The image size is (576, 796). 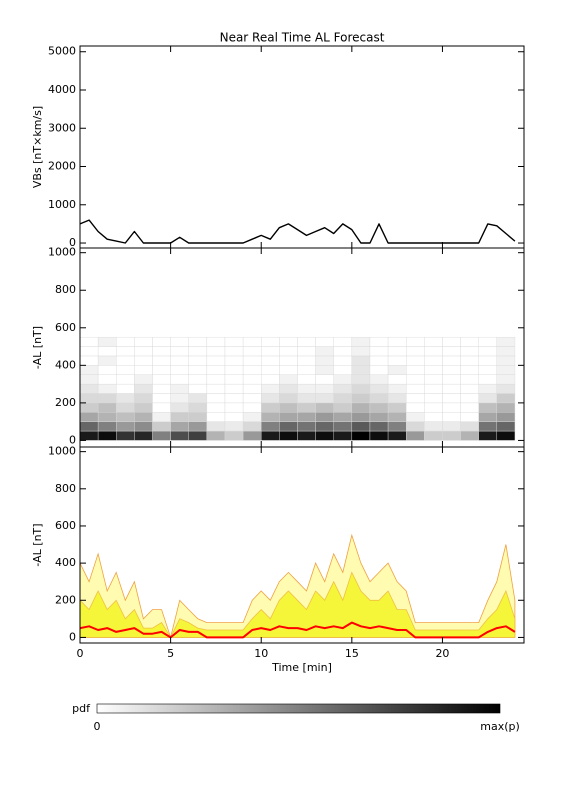 What do you see at coordinates (65, 402) in the screenshot?
I see `y-tick-label: 200` at bounding box center [65, 402].